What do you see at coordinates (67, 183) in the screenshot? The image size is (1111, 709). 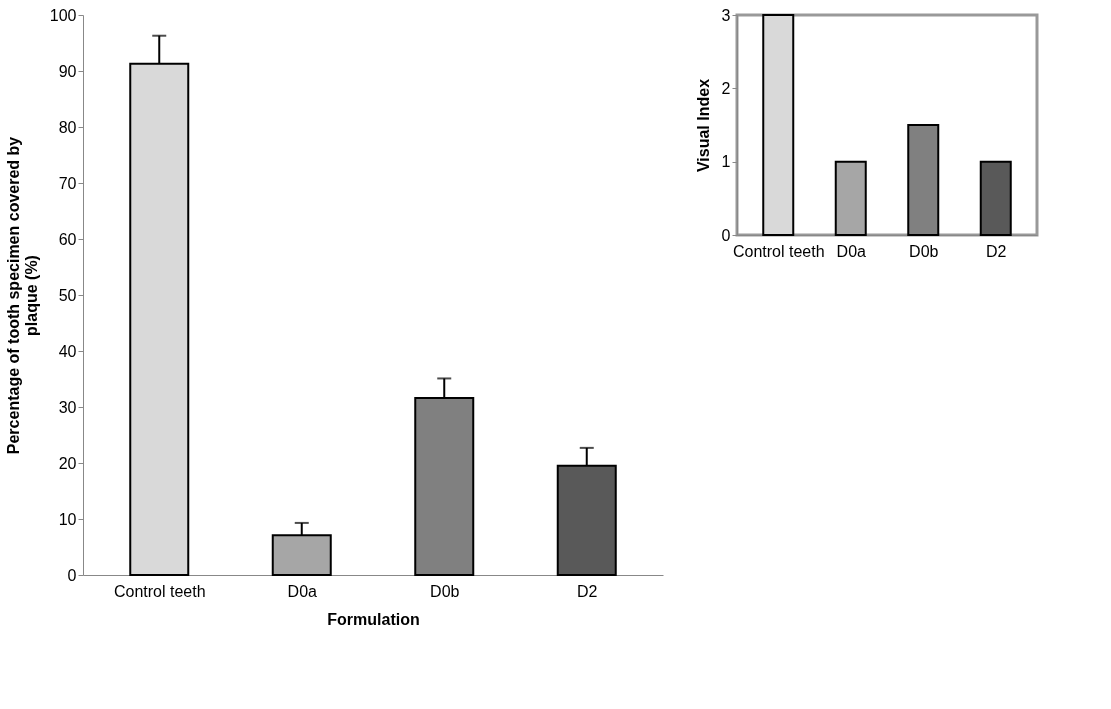 I see `y-tick-label: 70` at bounding box center [67, 183].